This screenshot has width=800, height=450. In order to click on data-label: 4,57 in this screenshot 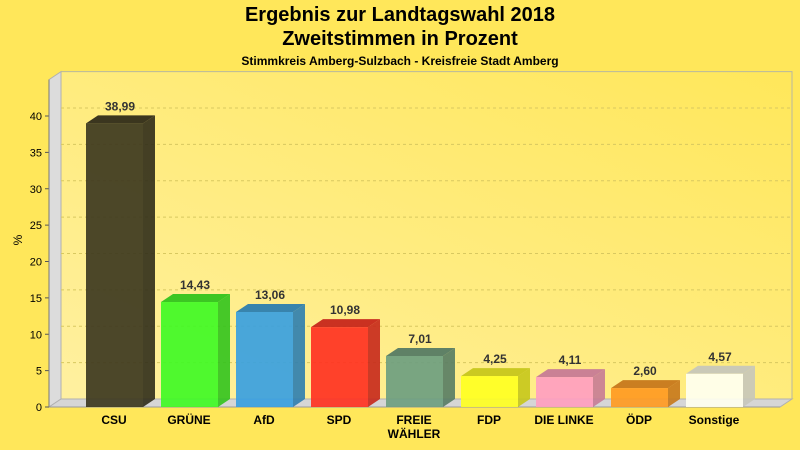, I will do `click(720, 357)`.